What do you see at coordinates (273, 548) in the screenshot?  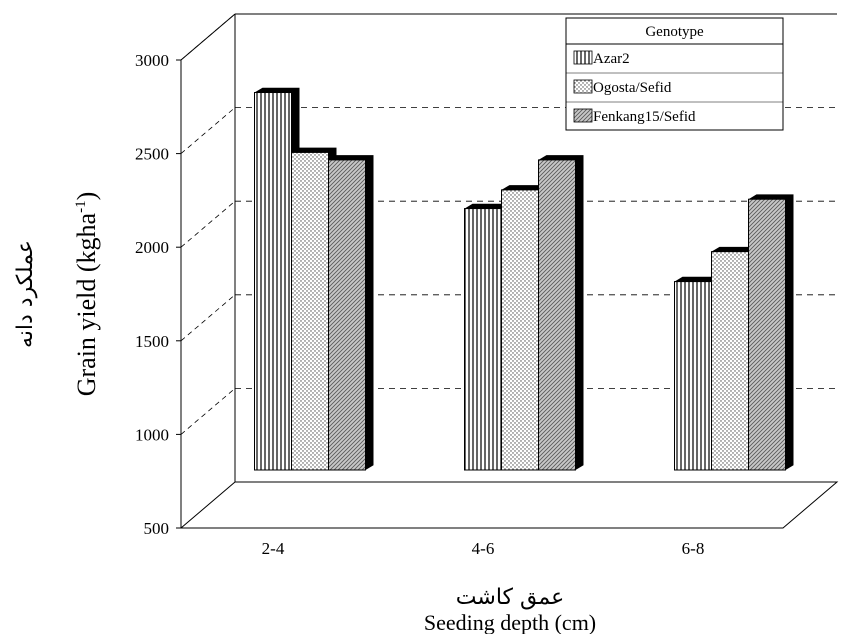 I see `x-tick-label: 2-4` at bounding box center [273, 548].